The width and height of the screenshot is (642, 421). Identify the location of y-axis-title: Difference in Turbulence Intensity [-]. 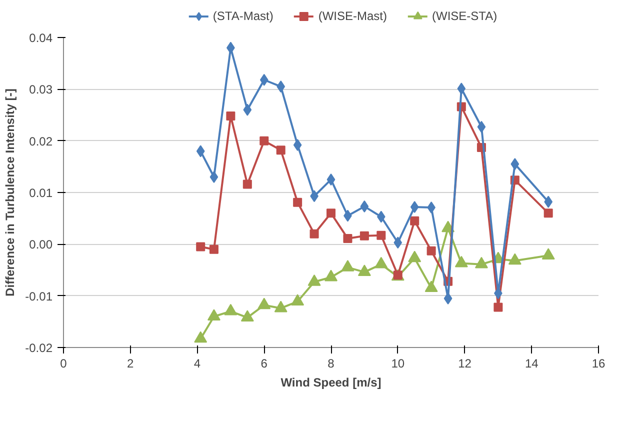
(10, 192).